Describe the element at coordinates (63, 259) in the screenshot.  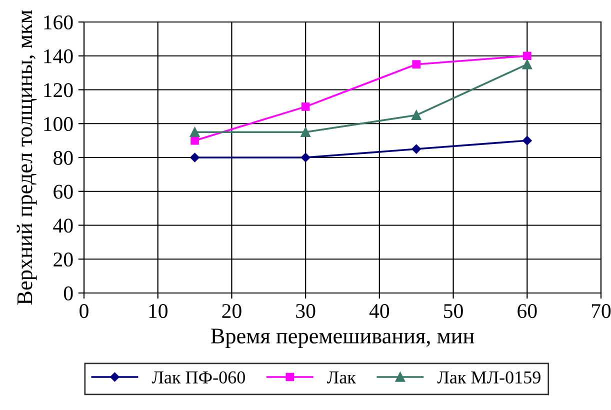
I see `y-tick-label: 20` at that location.